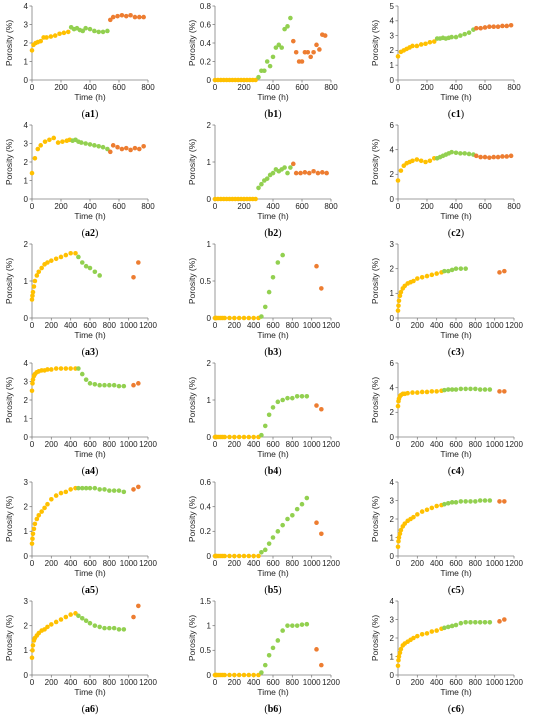 Image resolution: width=550 pixels, height=717 pixels. I want to click on panel-caption: (b5), so click(272, 590).